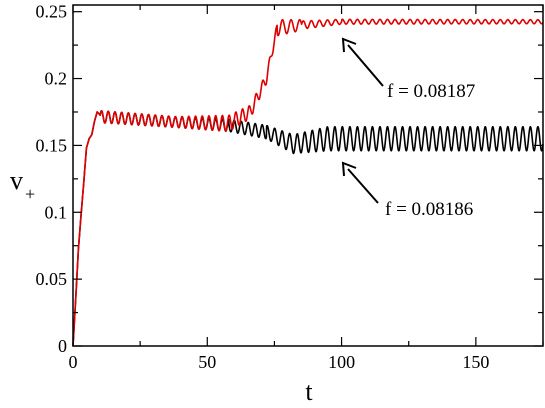 The width and height of the screenshot is (545, 408). What do you see at coordinates (52, 279) in the screenshot?
I see `y-tick-label: 0.05` at bounding box center [52, 279].